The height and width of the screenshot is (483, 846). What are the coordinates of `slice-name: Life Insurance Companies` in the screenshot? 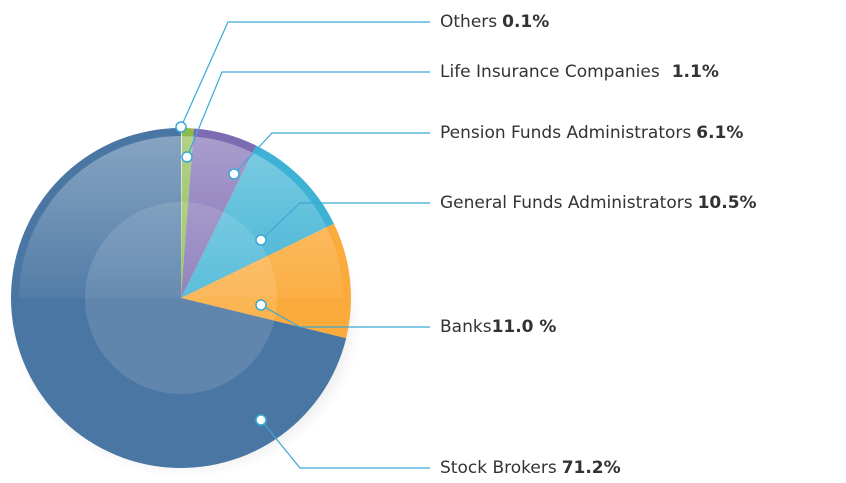 It's located at (550, 72).